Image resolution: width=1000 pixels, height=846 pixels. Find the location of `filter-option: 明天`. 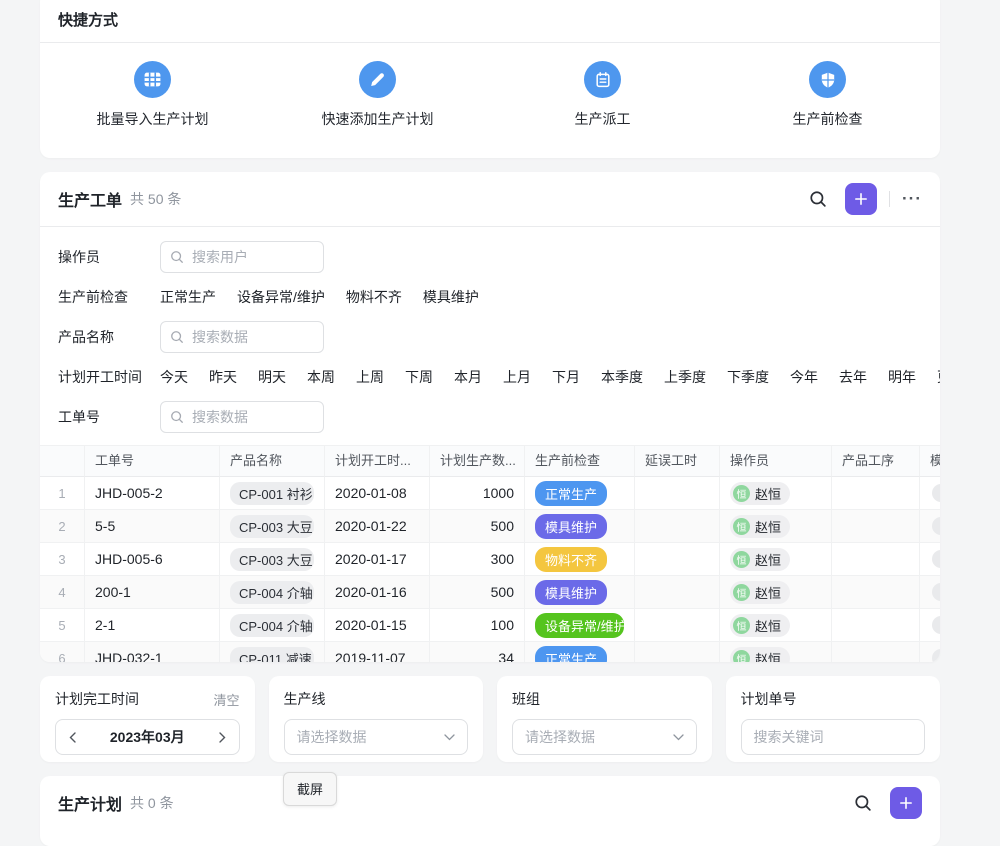

filter-option: 明天 is located at coordinates (272, 377).